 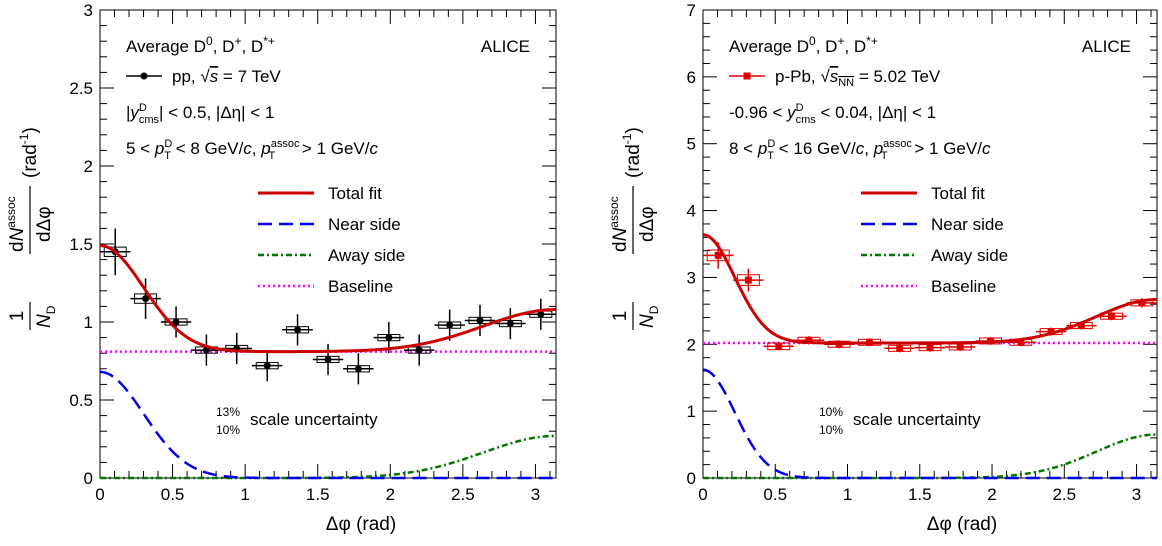 I want to click on data-legend-marker, so click(x=747, y=76).